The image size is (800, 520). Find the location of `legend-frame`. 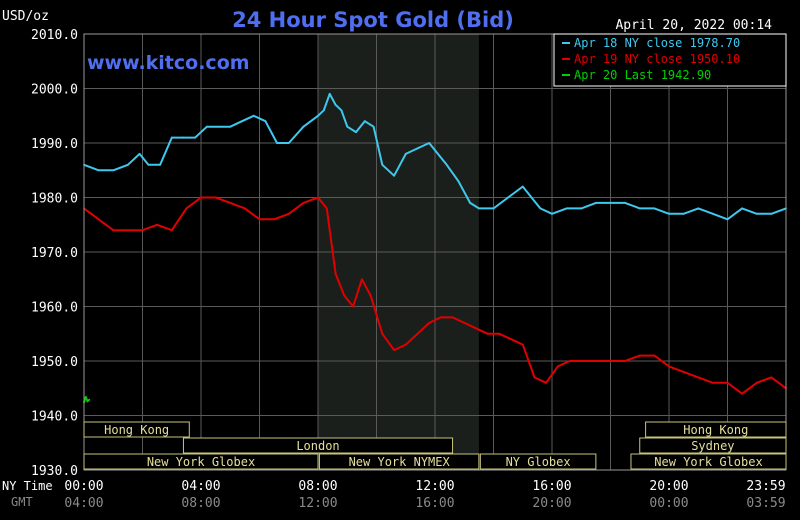

legend-frame is located at coordinates (670, 60).